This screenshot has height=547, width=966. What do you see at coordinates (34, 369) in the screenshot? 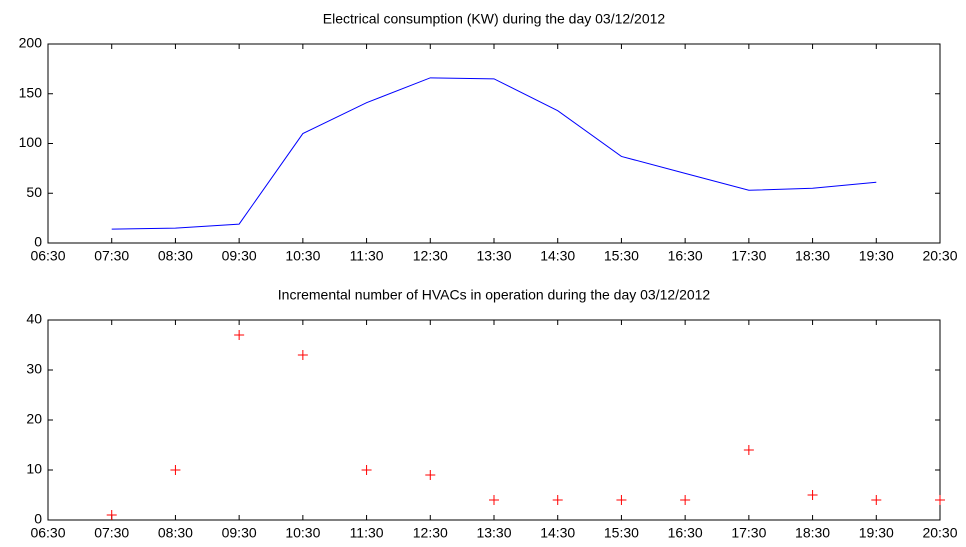
I see `y-tick-label: 30` at bounding box center [34, 369].